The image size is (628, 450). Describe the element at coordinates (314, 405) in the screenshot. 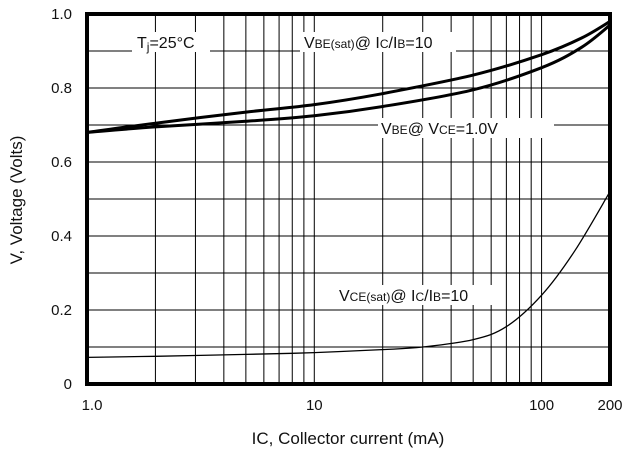

I see `x-tick-label: 10` at that location.